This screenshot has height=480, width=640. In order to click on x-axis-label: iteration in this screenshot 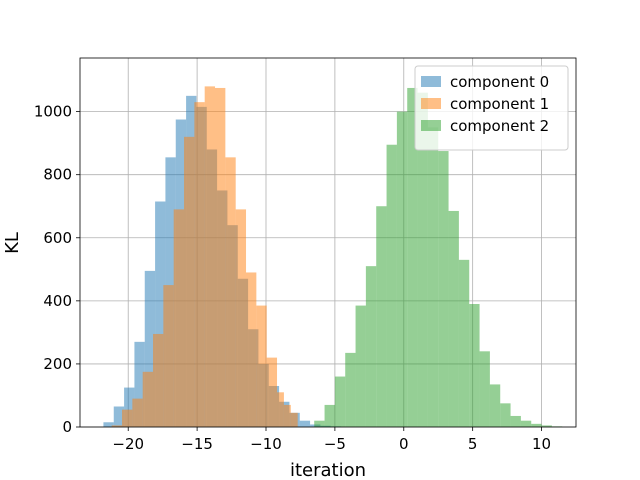, I will do `click(328, 470)`.